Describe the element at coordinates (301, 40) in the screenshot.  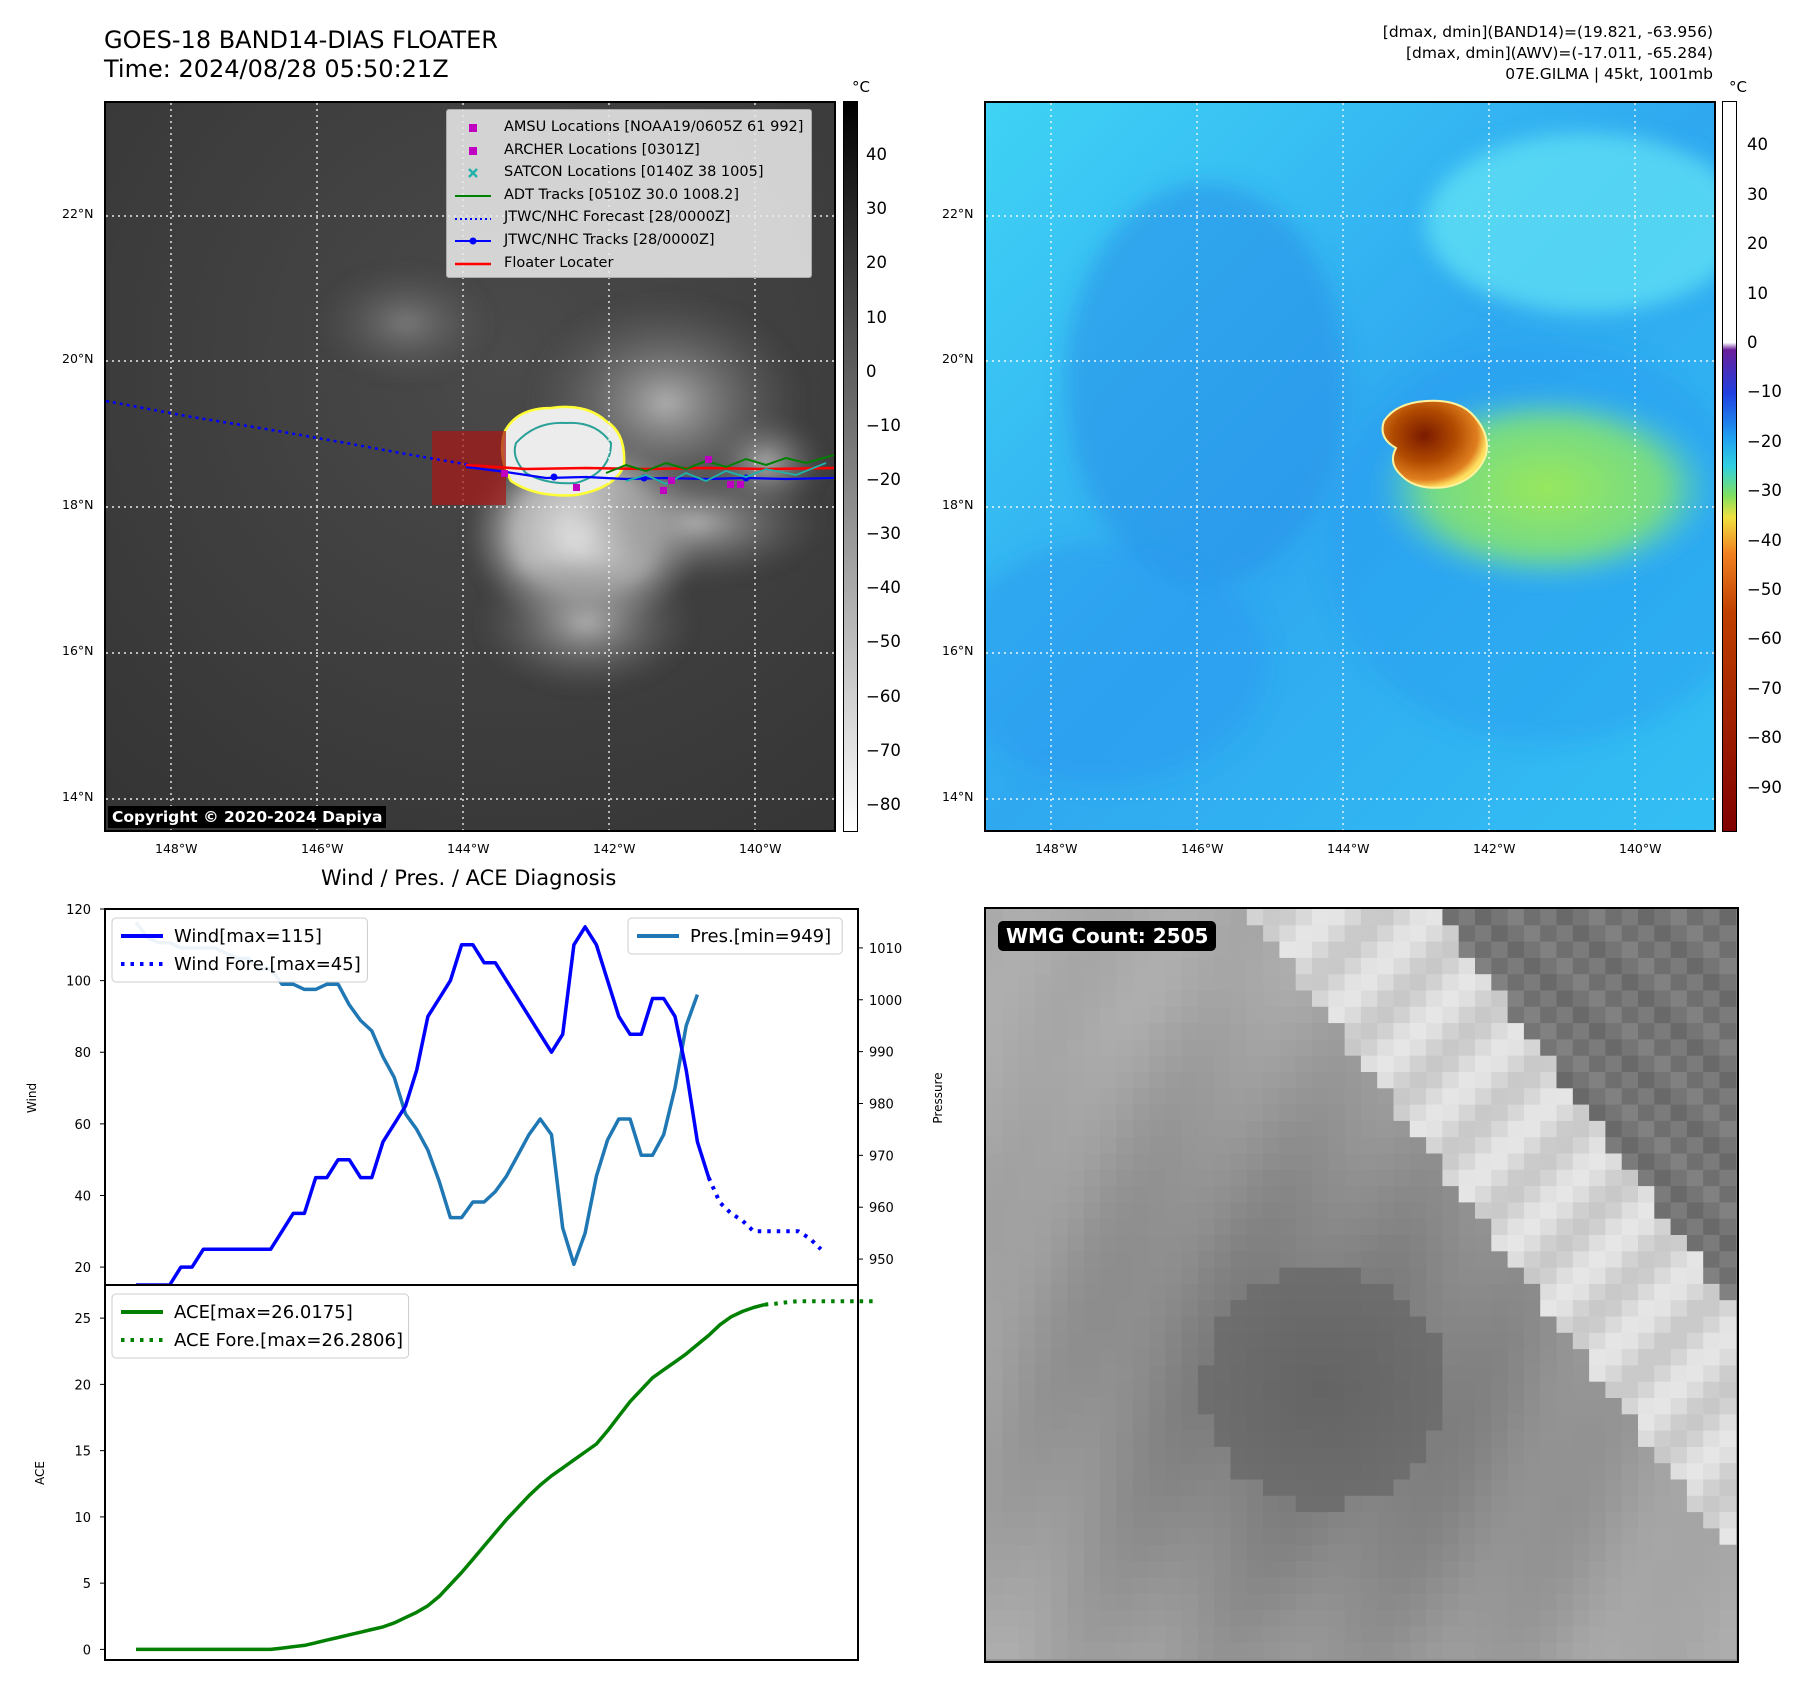
I see `figure-title: GOES-18 BAND14-DIAS FLOATER` at that location.